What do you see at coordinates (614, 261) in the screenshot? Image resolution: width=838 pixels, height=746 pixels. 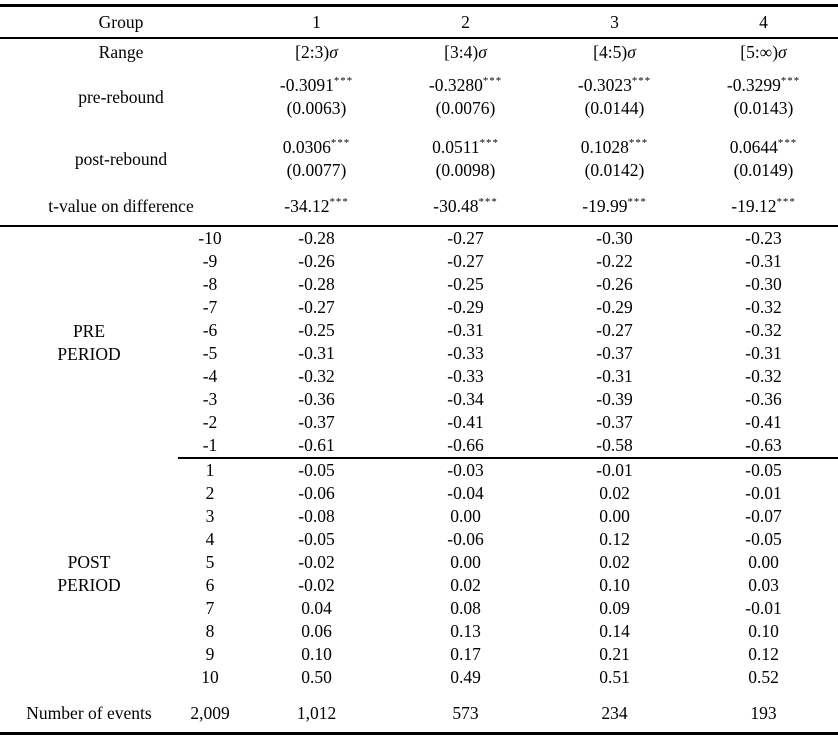 I see `value-cell: -0.22` at bounding box center [614, 261].